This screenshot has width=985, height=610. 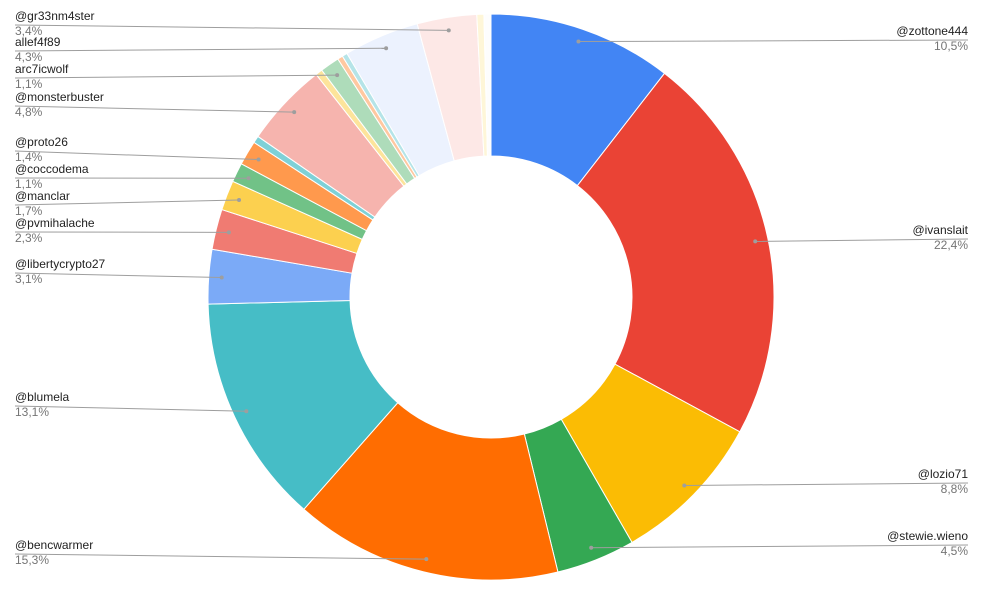 What do you see at coordinates (29, 279) in the screenshot?
I see `slice-value: 3,1%` at bounding box center [29, 279].